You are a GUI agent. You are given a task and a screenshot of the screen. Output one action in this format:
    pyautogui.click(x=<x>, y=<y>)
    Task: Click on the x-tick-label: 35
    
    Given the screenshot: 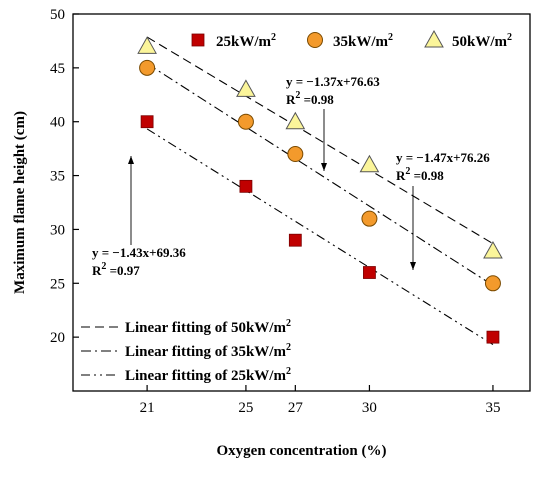 What is the action you would take?
    pyautogui.click(x=492, y=408)
    